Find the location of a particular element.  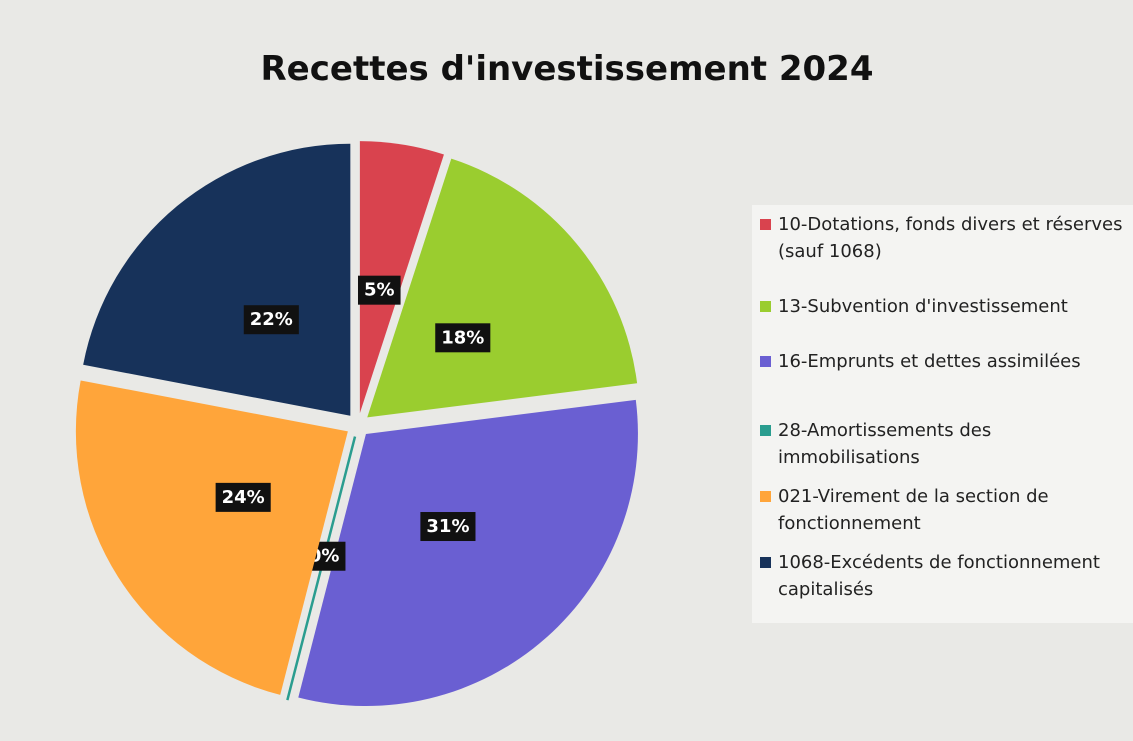

legend-item: 28-Amortissements des immobilisations is located at coordinates (946, 444).